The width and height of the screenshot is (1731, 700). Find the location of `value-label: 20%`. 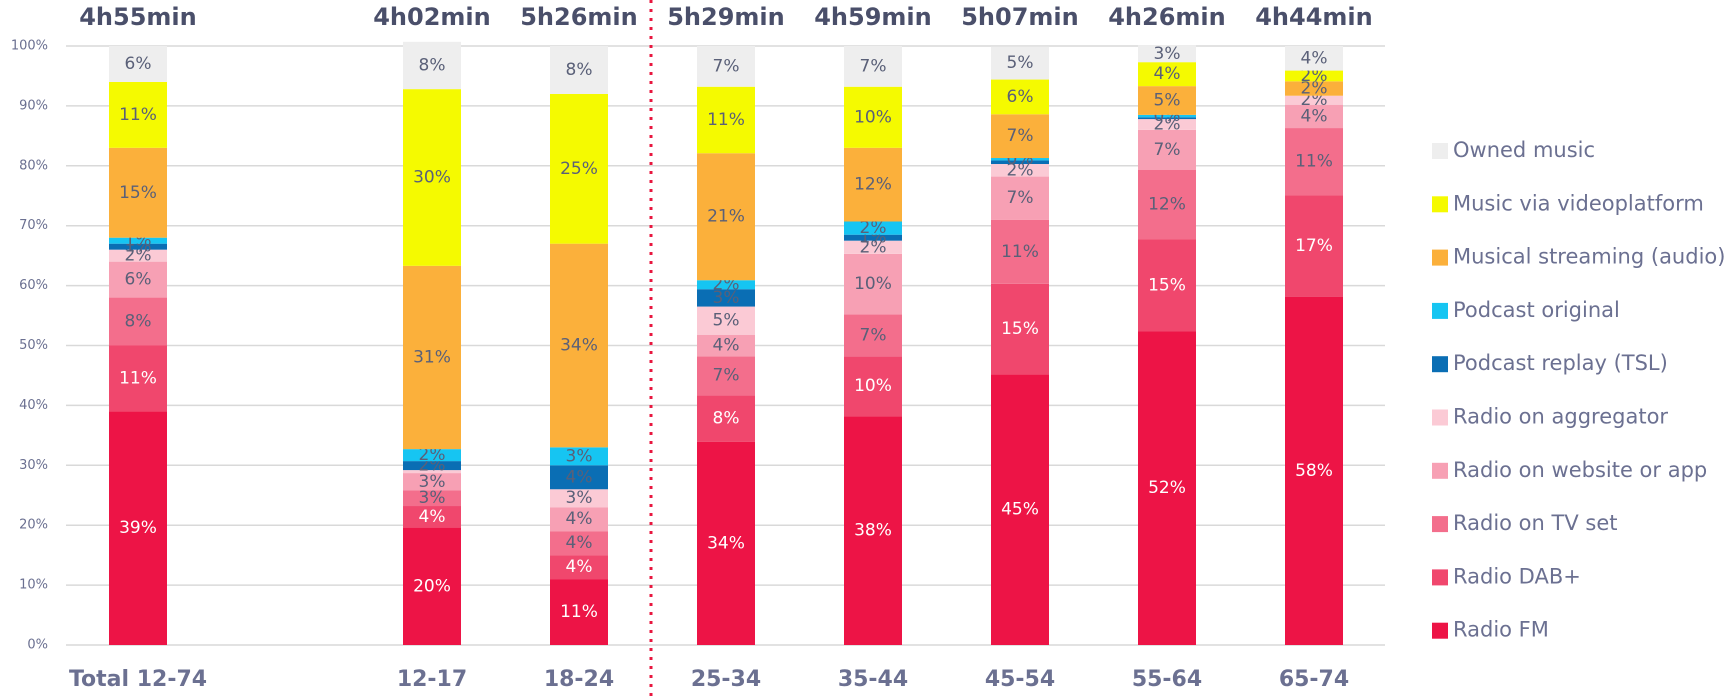

value-label: 20% is located at coordinates (432, 586).